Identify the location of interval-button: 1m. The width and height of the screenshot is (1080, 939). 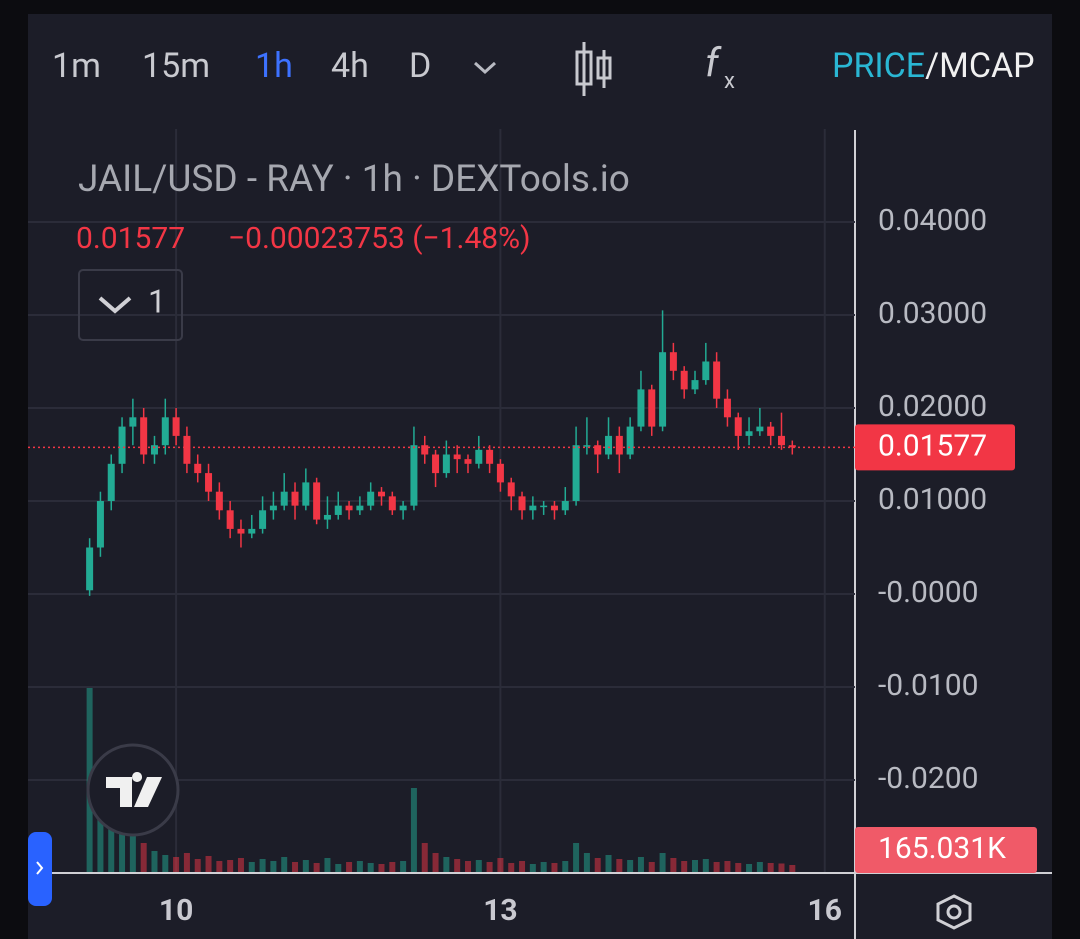
(76, 66).